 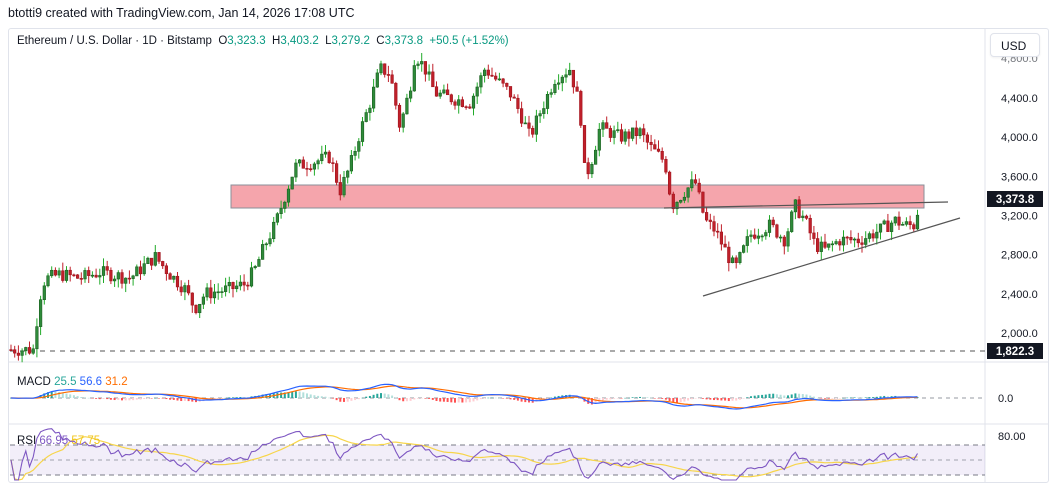 What do you see at coordinates (831, 257) in the screenshot?
I see `rising-trendline` at bounding box center [831, 257].